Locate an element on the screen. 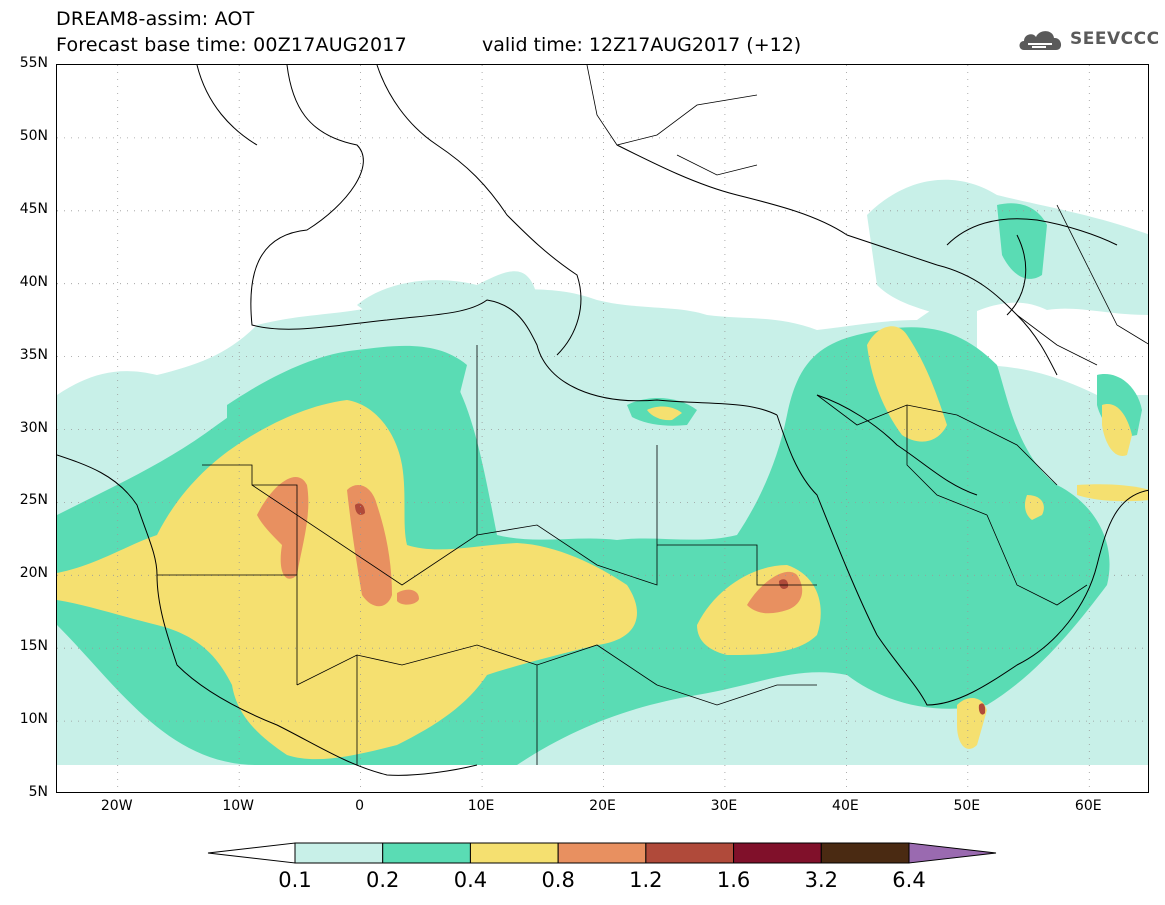 This screenshot has height=905, width=1165. aot-1.2-band is located at coordinates (670, 609).